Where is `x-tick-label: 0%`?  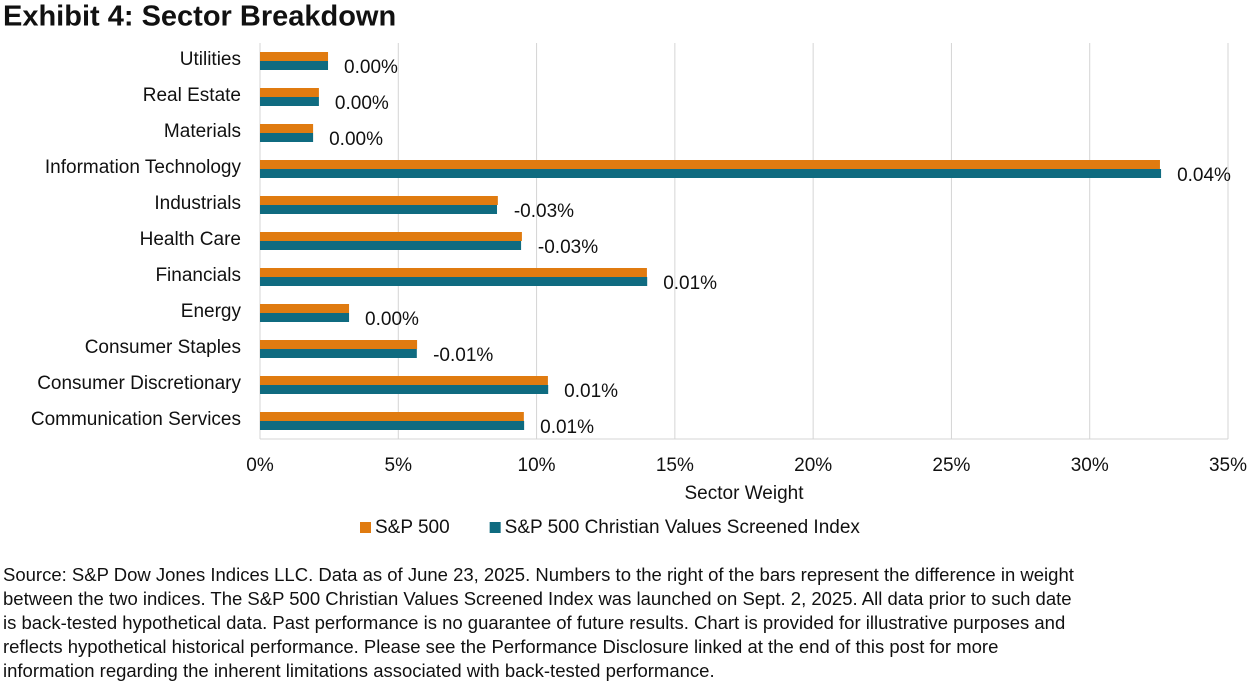 x-tick-label: 0% is located at coordinates (260, 465).